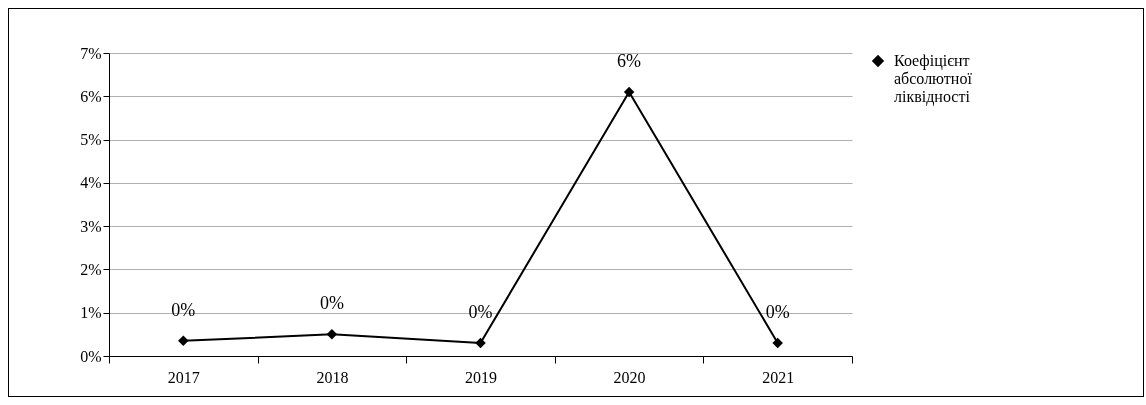  Describe the element at coordinates (91, 183) in the screenshot. I see `y-tick-label: 4%` at that location.